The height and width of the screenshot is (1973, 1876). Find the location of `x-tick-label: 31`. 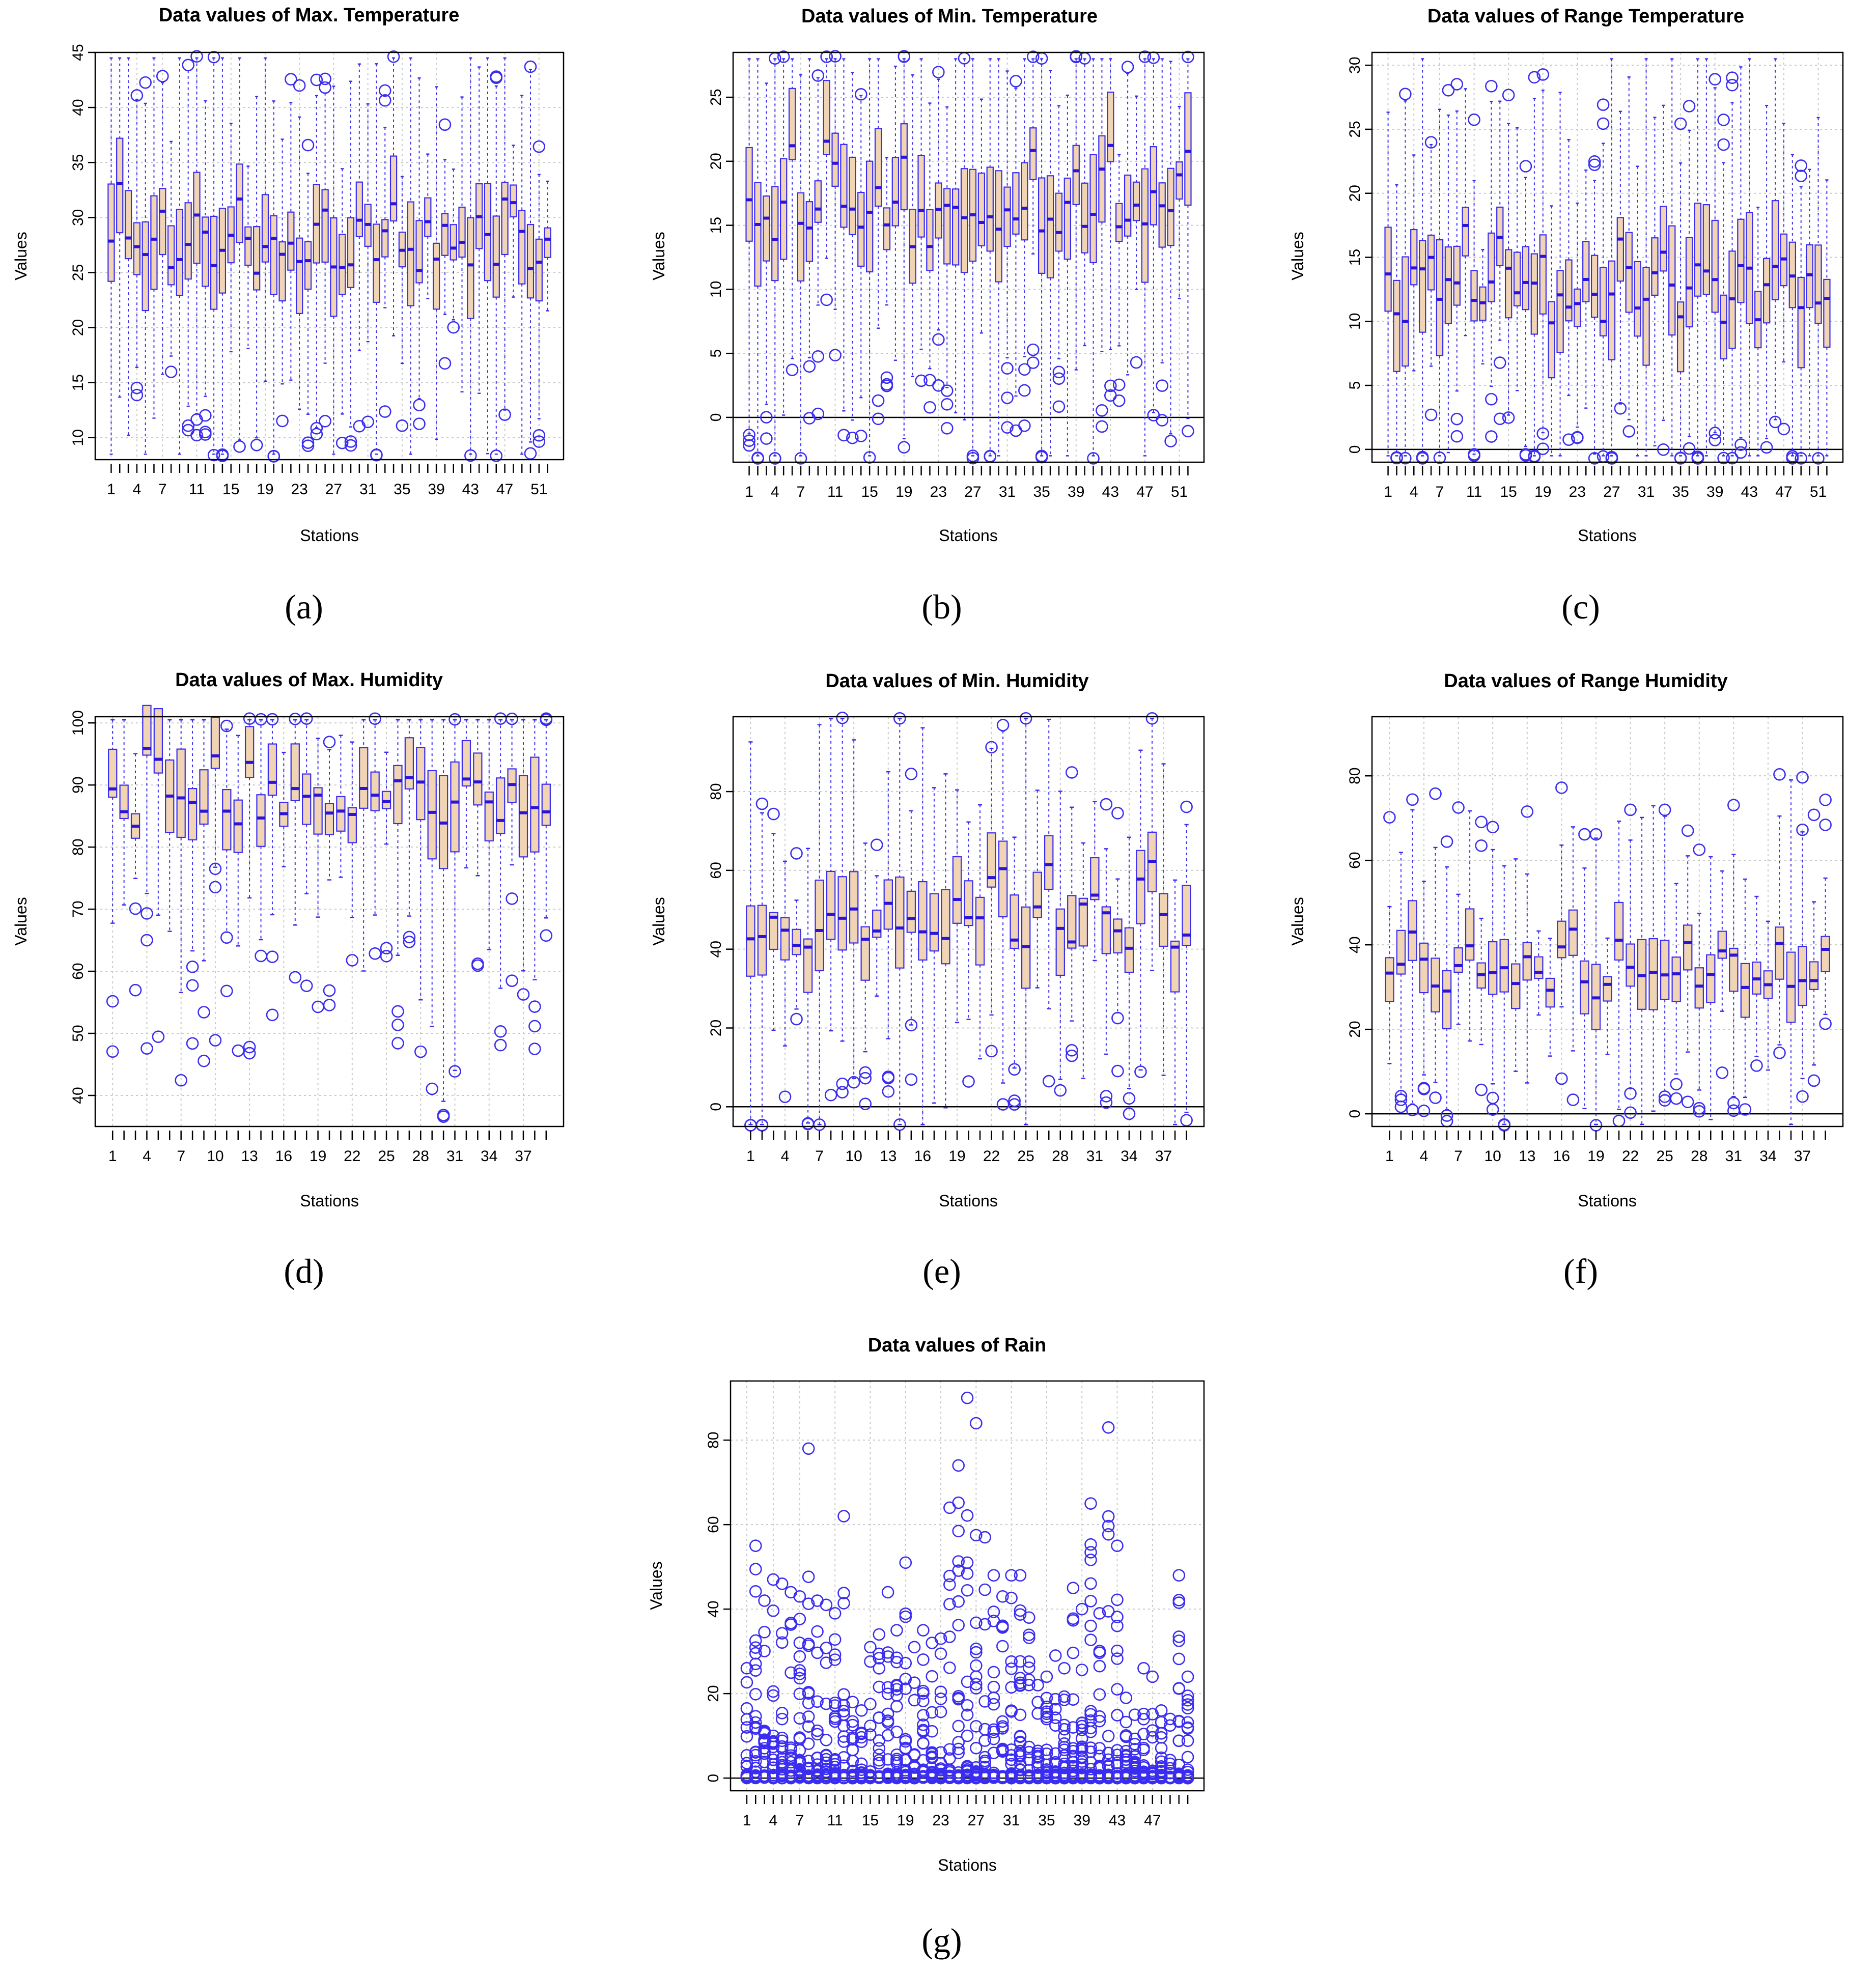

x-tick-label: 31 is located at coordinates (367, 489).